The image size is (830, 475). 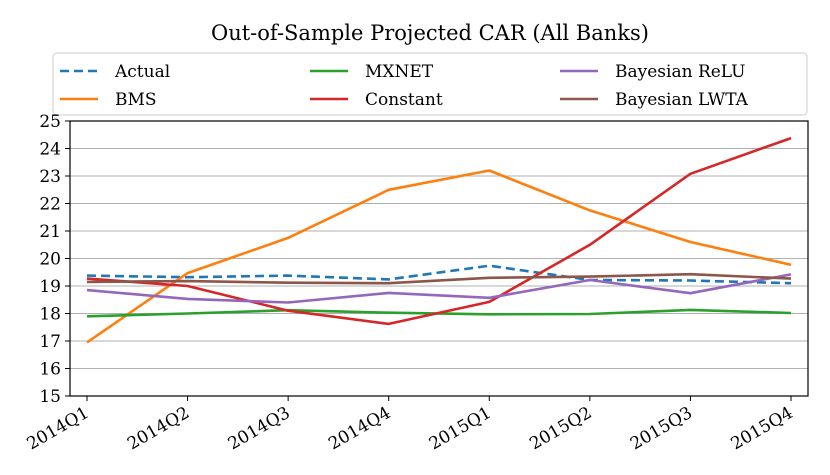 I want to click on x-tick-label: 2015Q4, so click(x=762, y=428).